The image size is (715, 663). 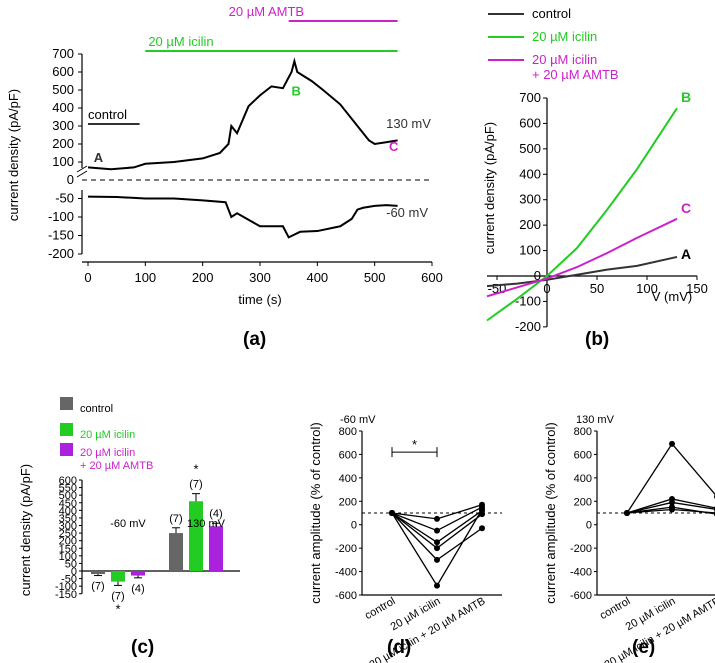 I want to click on iv-curve-amtb, so click(x=582, y=257).